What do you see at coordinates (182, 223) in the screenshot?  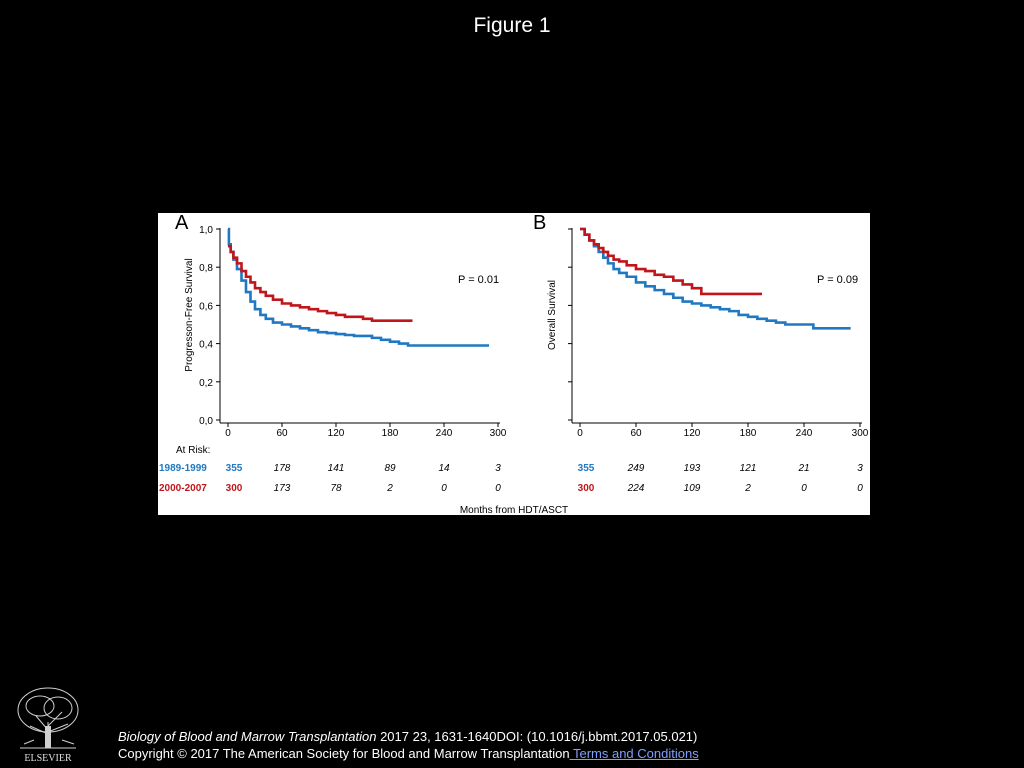 I see `panel-a-label: A` at bounding box center [182, 223].